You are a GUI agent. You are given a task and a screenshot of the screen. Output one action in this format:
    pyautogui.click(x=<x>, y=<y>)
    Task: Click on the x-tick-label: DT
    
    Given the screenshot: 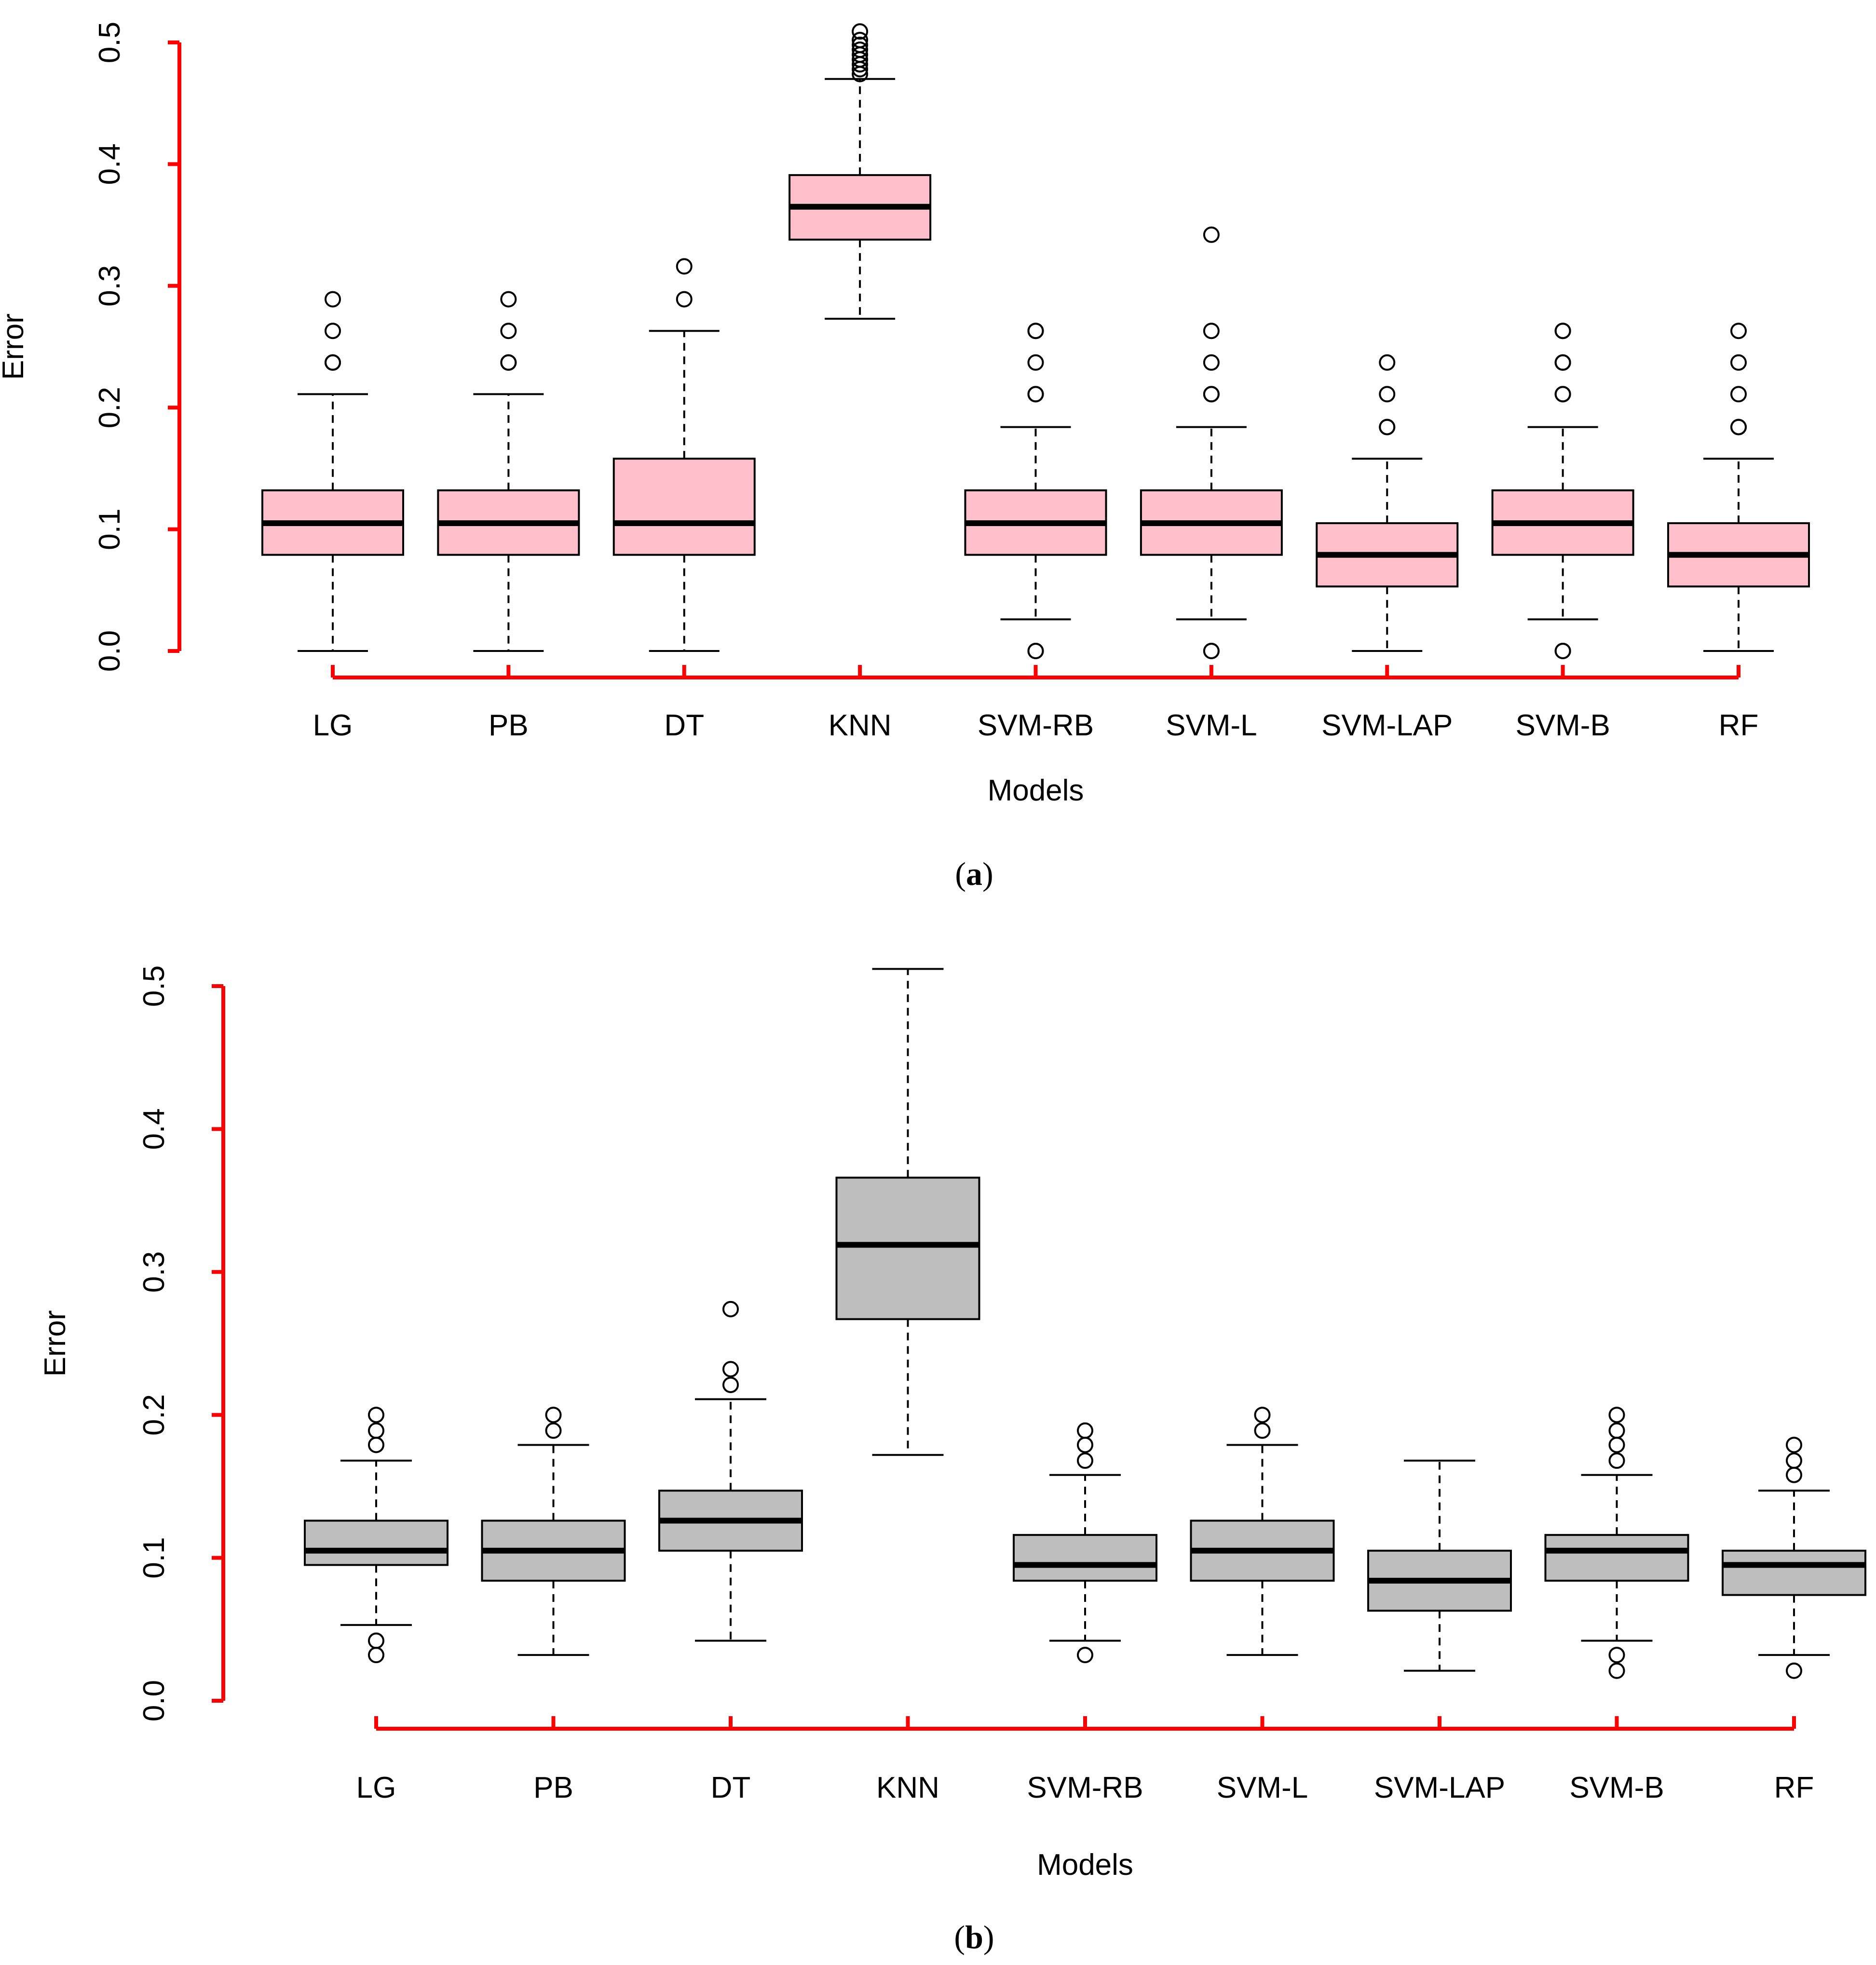 What is the action you would take?
    pyautogui.click(x=684, y=725)
    